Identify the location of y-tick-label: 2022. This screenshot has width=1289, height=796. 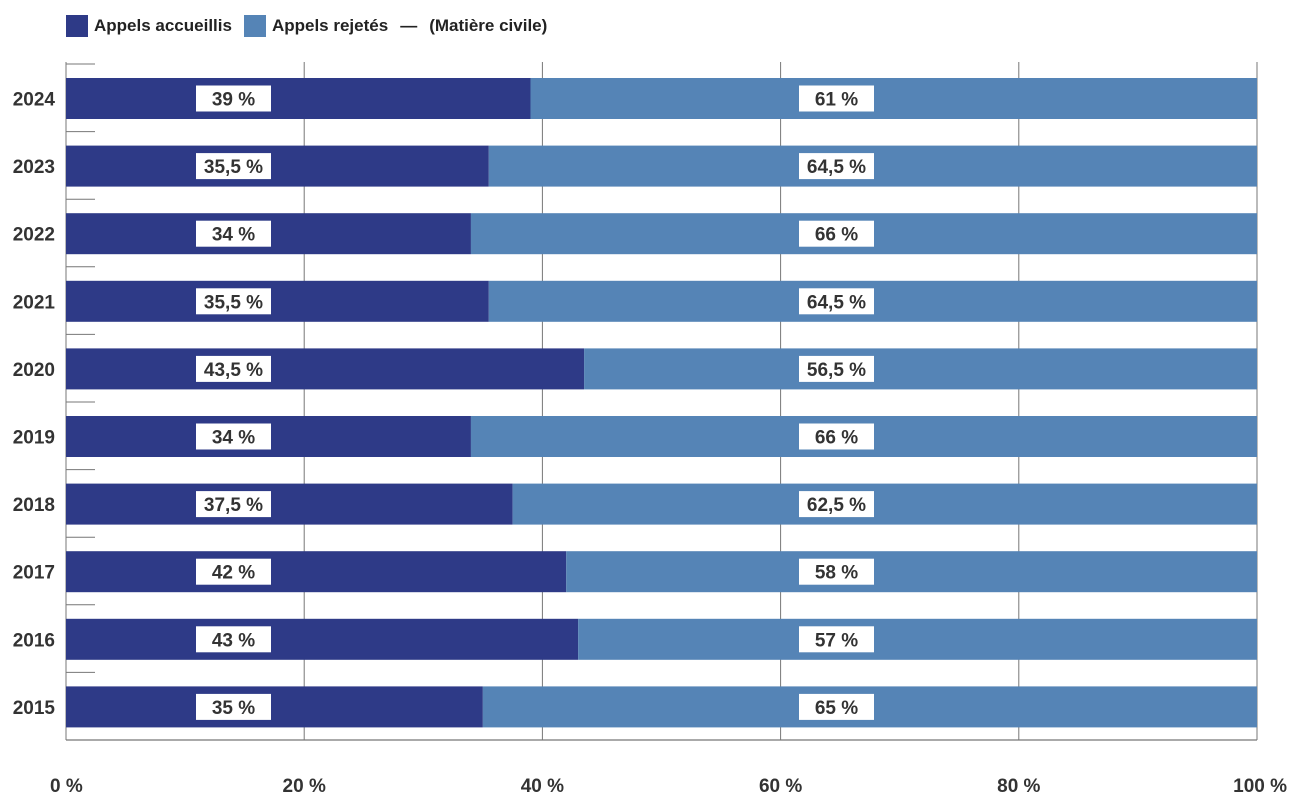
(34, 235).